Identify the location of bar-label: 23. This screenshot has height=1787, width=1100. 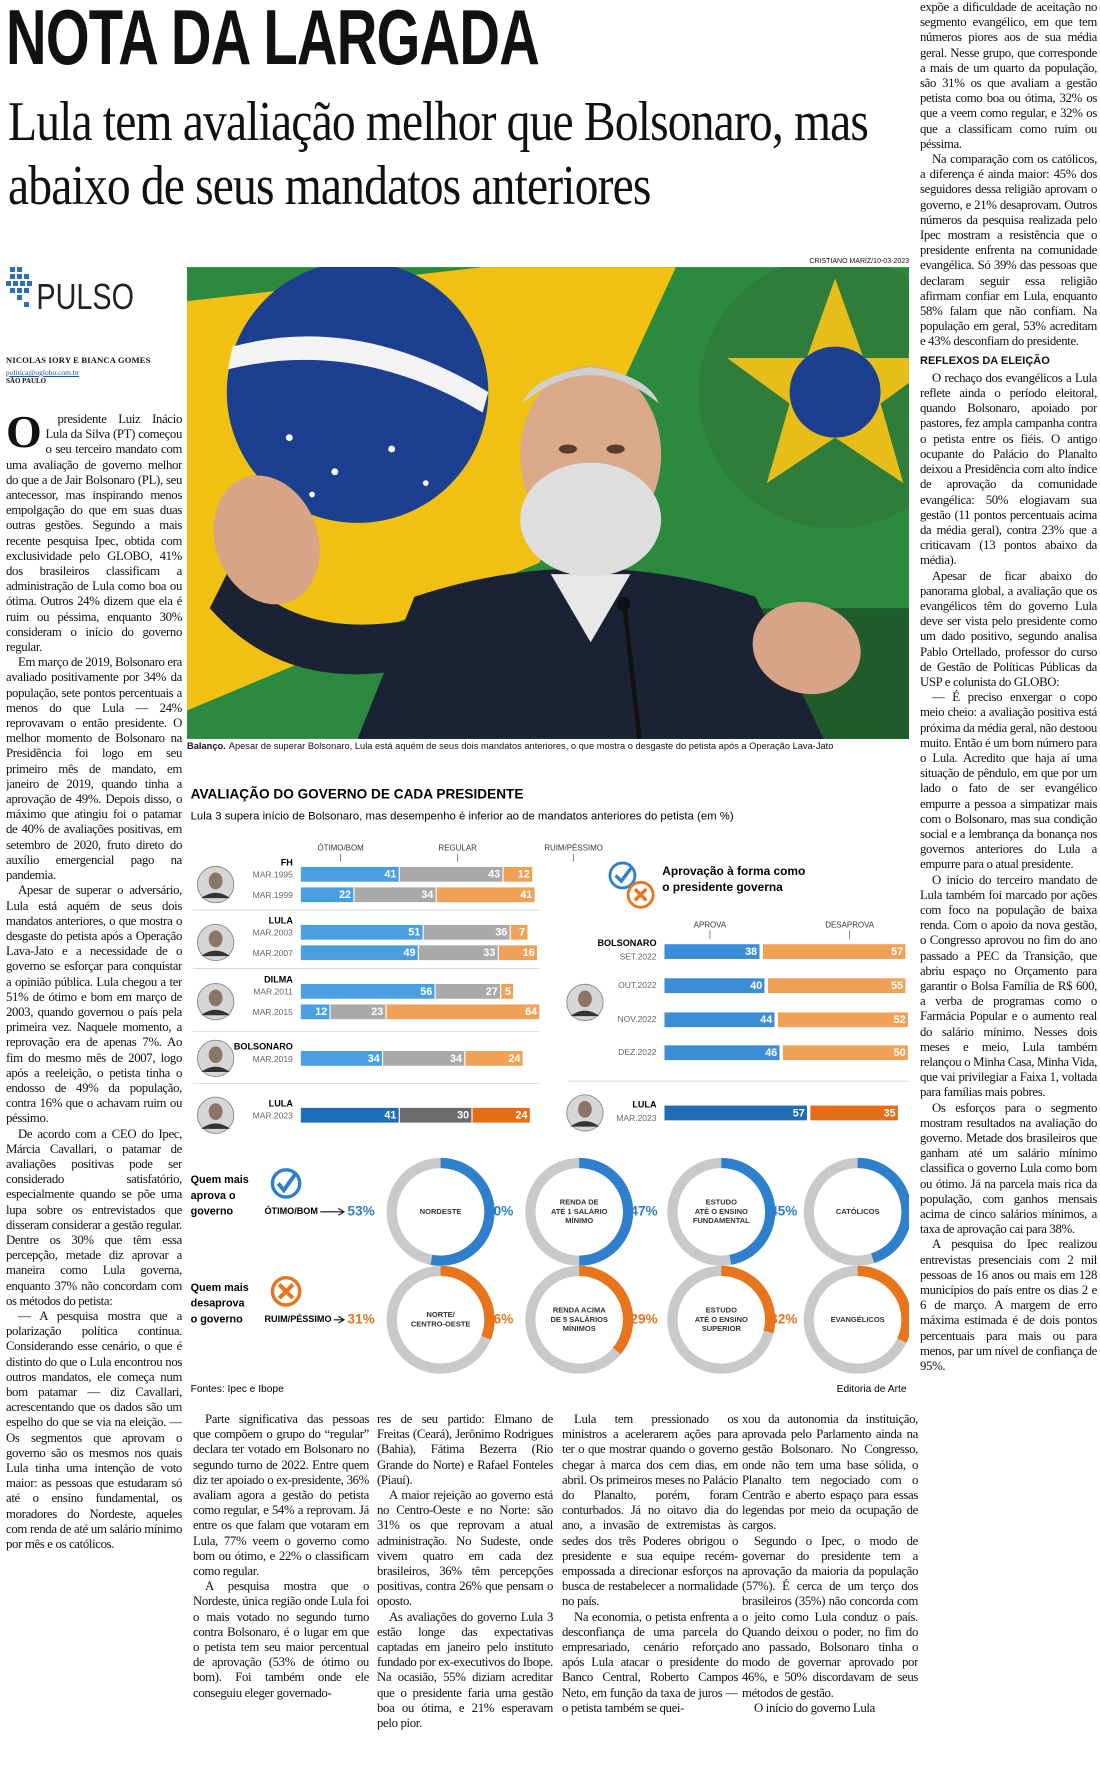
(377, 1012).